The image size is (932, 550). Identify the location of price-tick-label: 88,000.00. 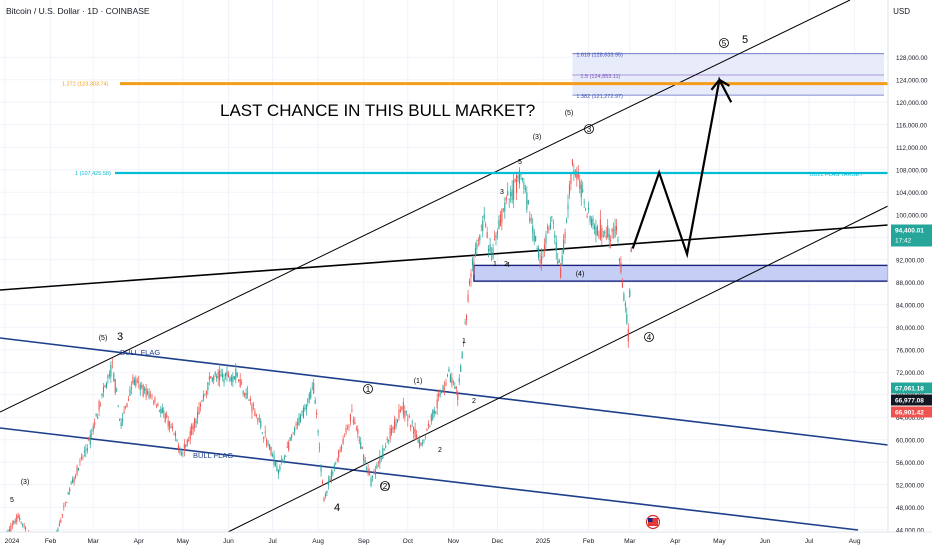
(910, 283).